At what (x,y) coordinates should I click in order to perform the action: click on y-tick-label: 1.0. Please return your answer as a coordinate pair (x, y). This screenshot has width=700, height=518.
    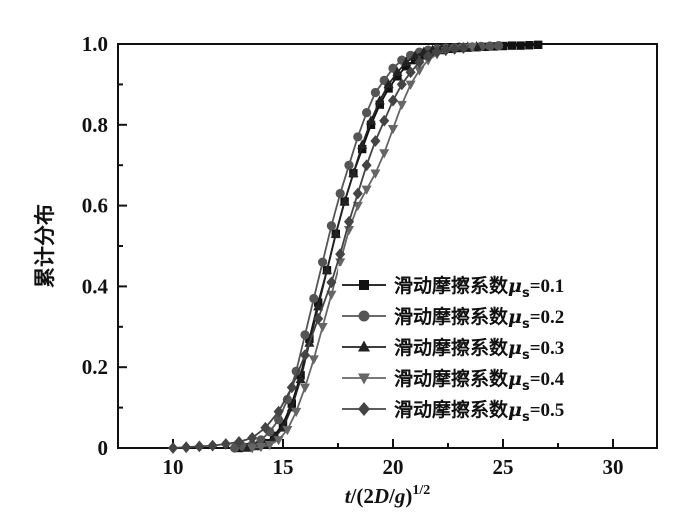
    Looking at the image, I should click on (95, 44).